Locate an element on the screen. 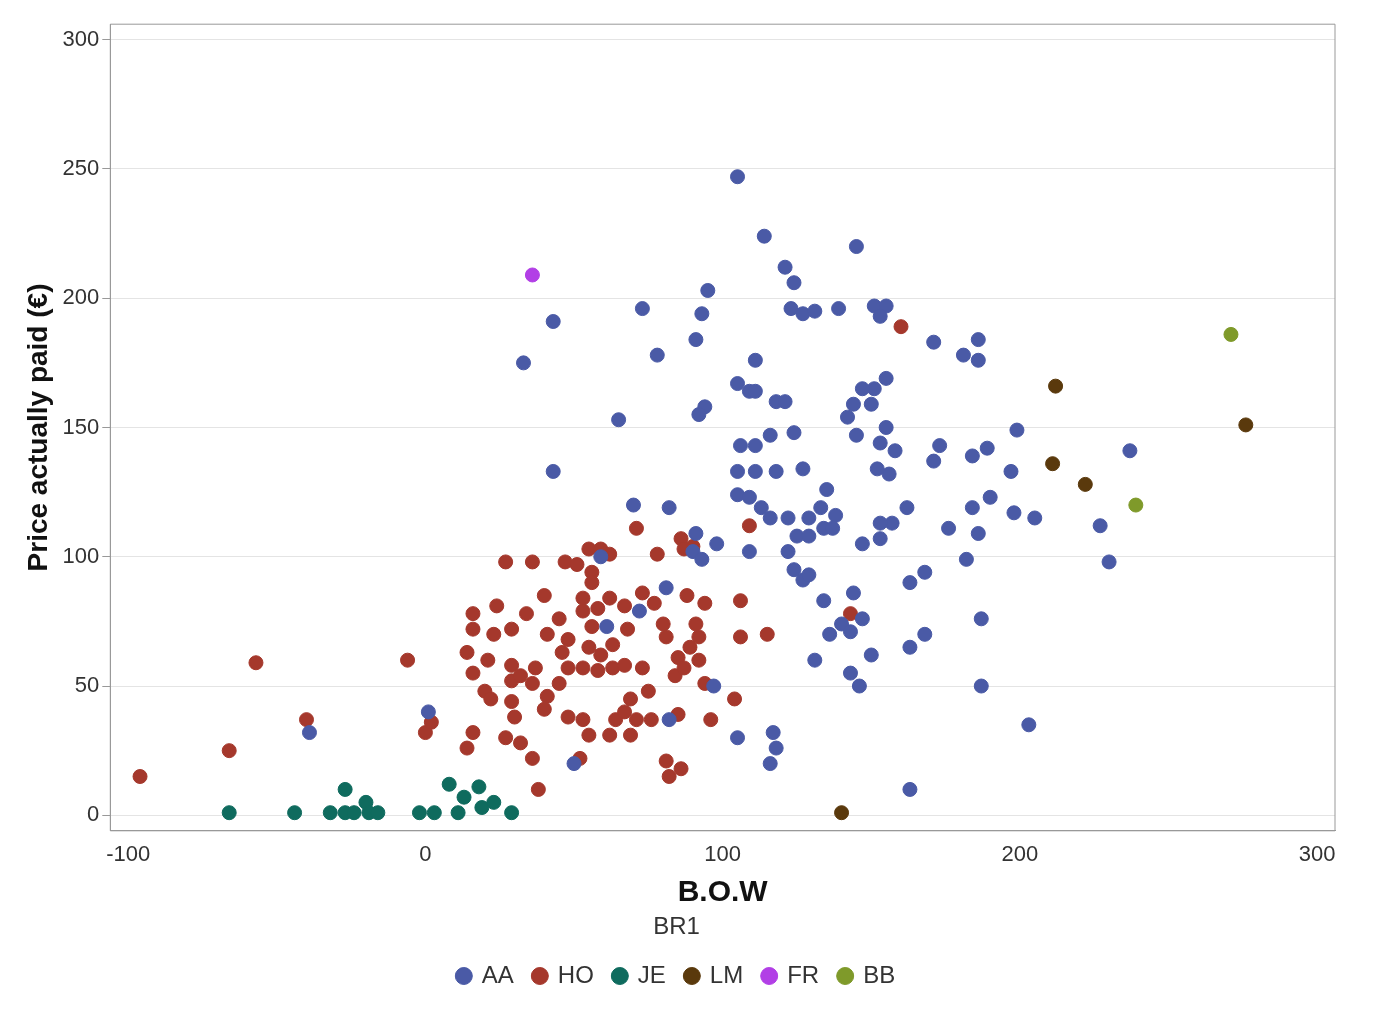 The image size is (1373, 1009). legend-label: FR is located at coordinates (803, 974).